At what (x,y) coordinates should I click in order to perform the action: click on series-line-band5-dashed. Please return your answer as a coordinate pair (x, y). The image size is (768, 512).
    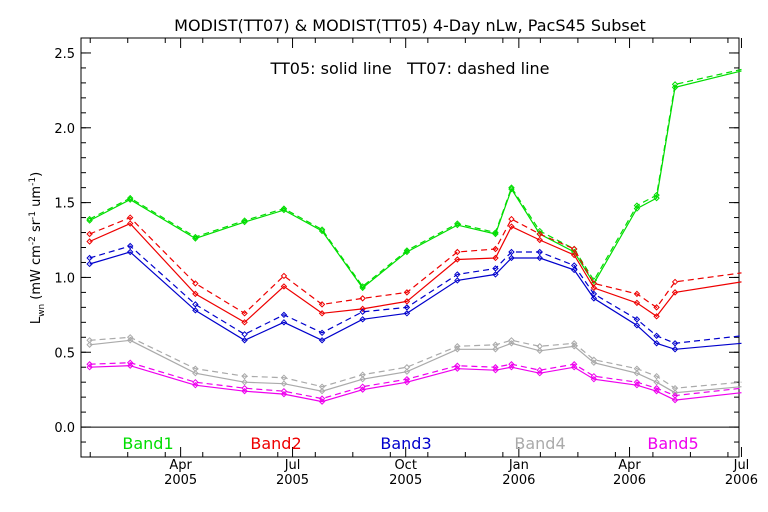
    Looking at the image, I should click on (415, 381).